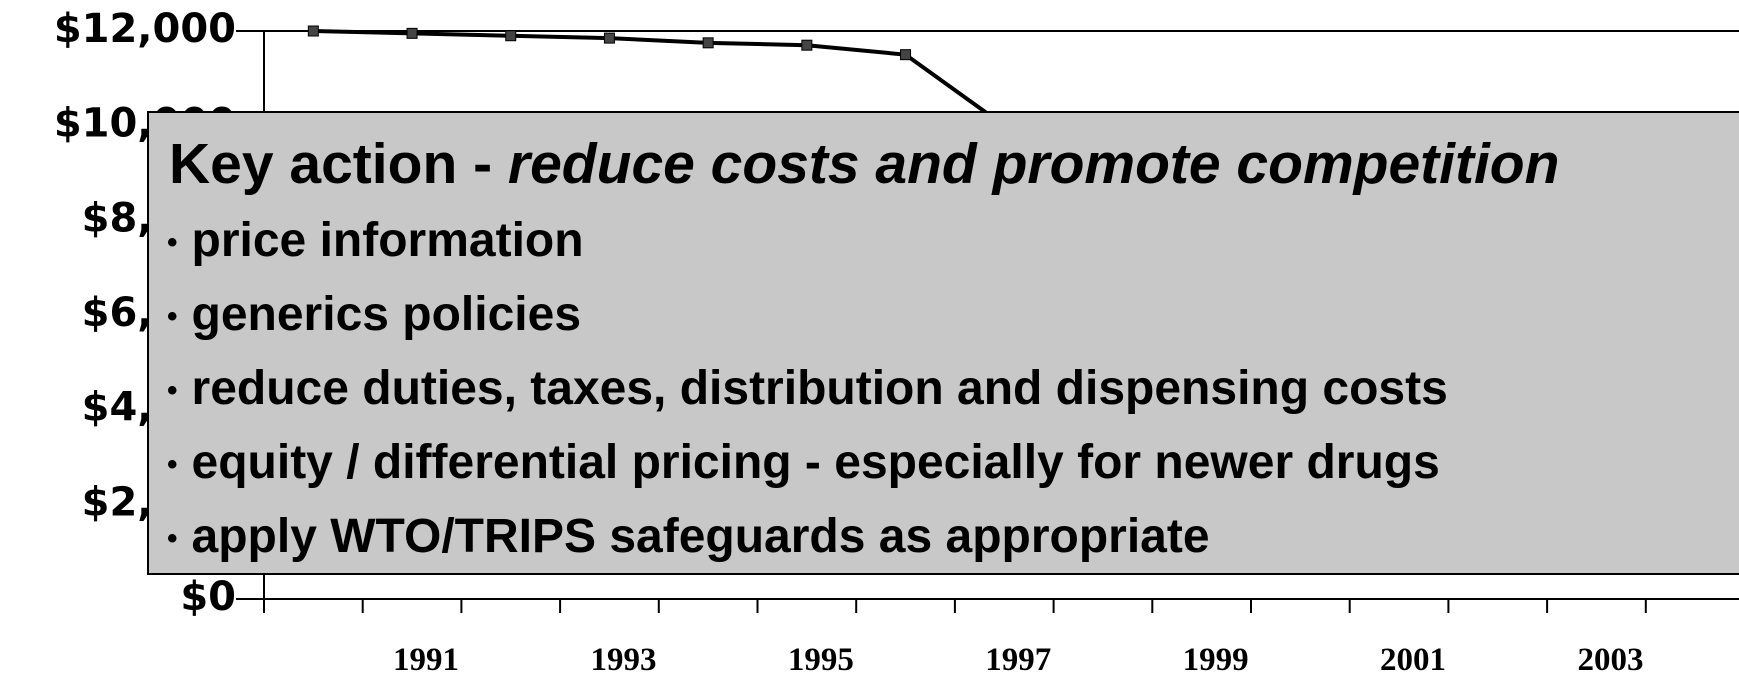  What do you see at coordinates (145, 29) in the screenshot?
I see `y-tick-label: $12,000` at bounding box center [145, 29].